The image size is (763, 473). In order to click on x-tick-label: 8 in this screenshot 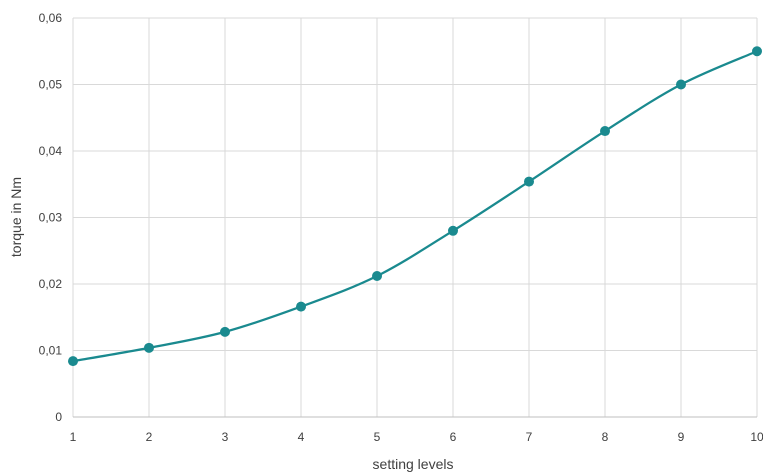, I will do `click(605, 437)`.